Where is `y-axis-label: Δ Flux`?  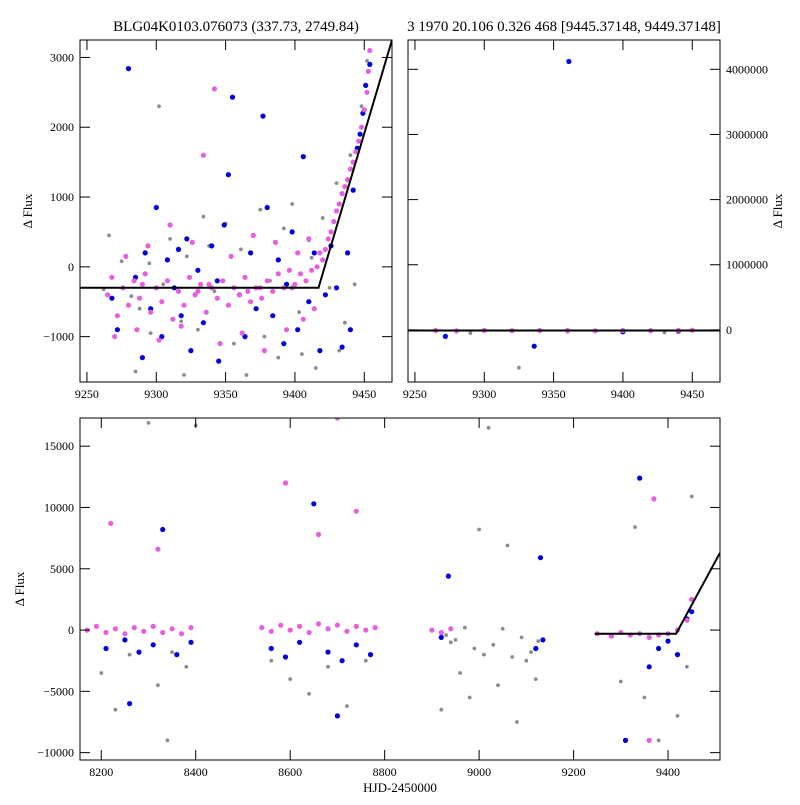 y-axis-label: Δ Flux is located at coordinates (777, 210).